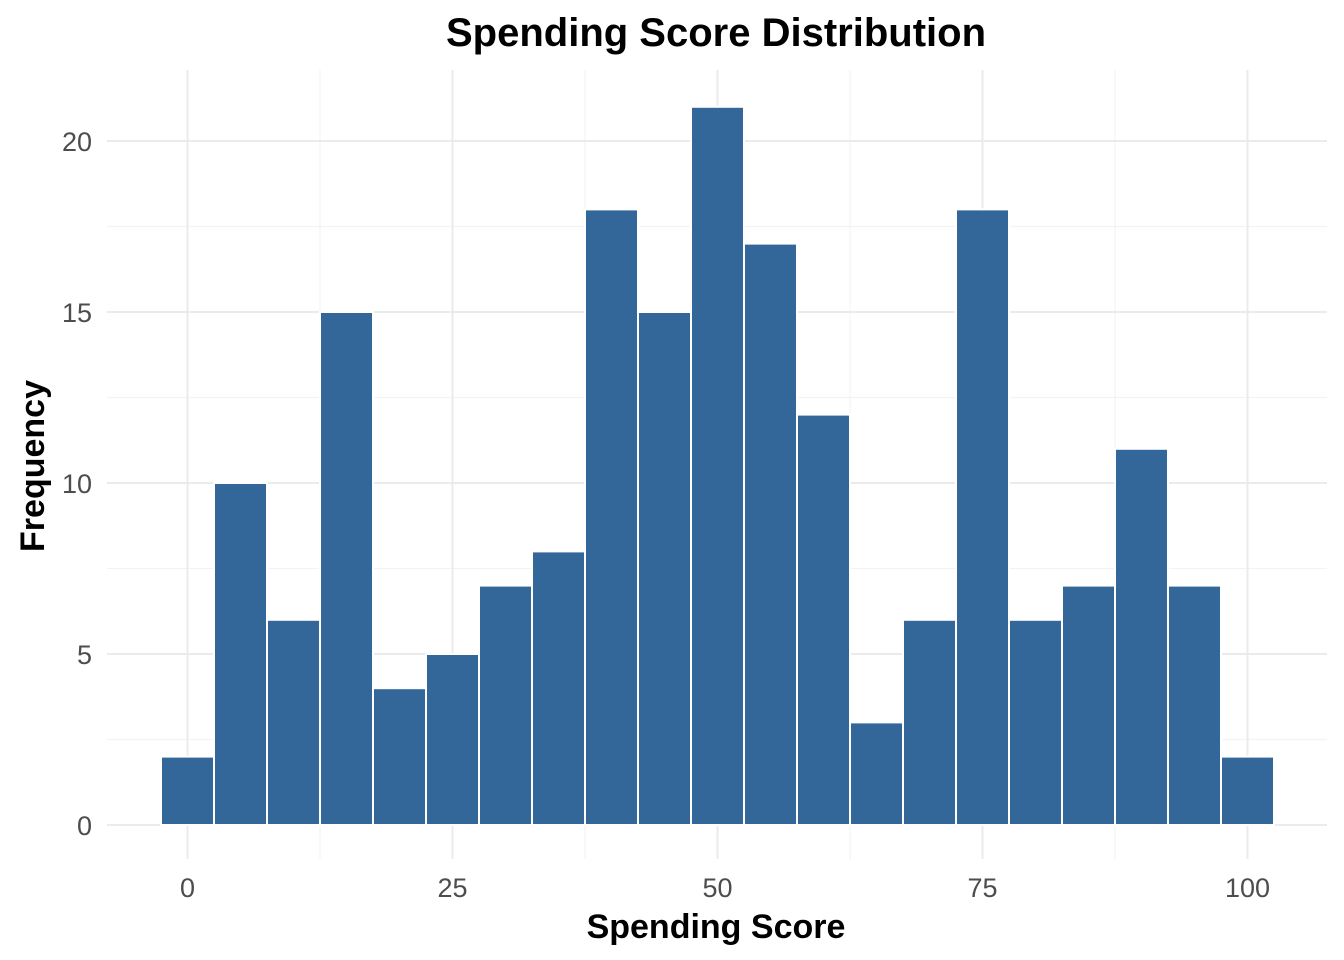 The image size is (1344, 960). What do you see at coordinates (84, 655) in the screenshot?
I see `y-tick-label: 5` at bounding box center [84, 655].